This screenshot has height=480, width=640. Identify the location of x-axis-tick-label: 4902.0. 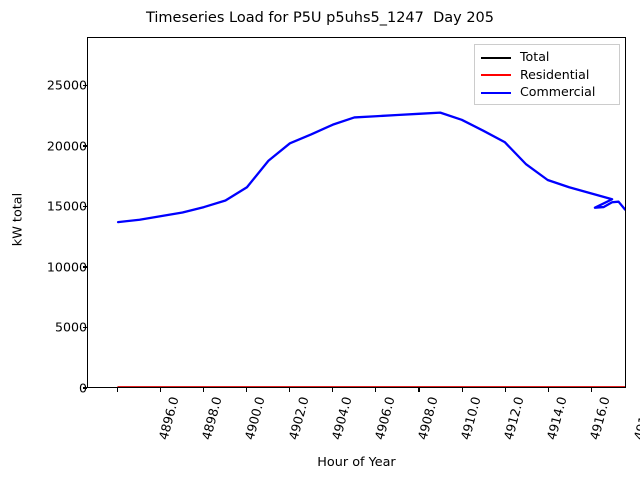
(298, 418).